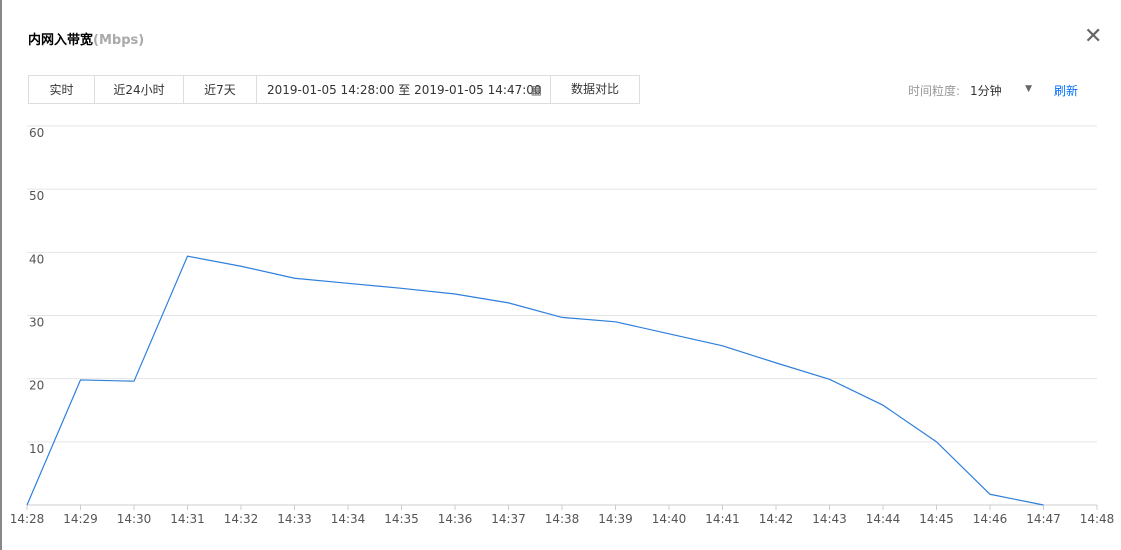  Describe the element at coordinates (36, 259) in the screenshot. I see `y-tick-label: 40` at that location.